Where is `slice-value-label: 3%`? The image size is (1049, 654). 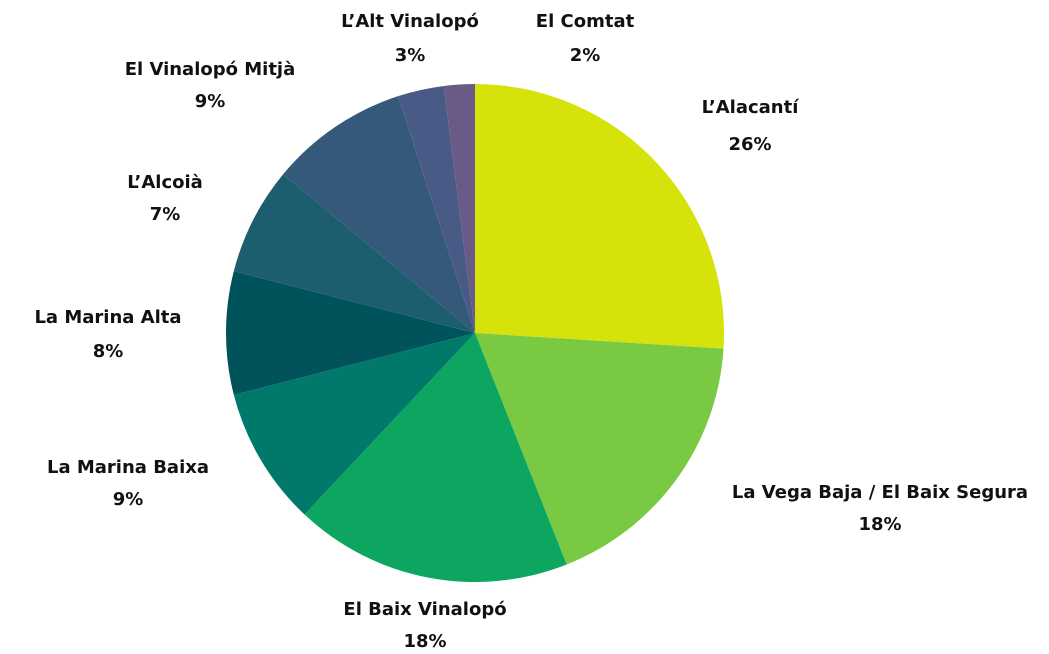
slice-value-label: 3% is located at coordinates (410, 55).